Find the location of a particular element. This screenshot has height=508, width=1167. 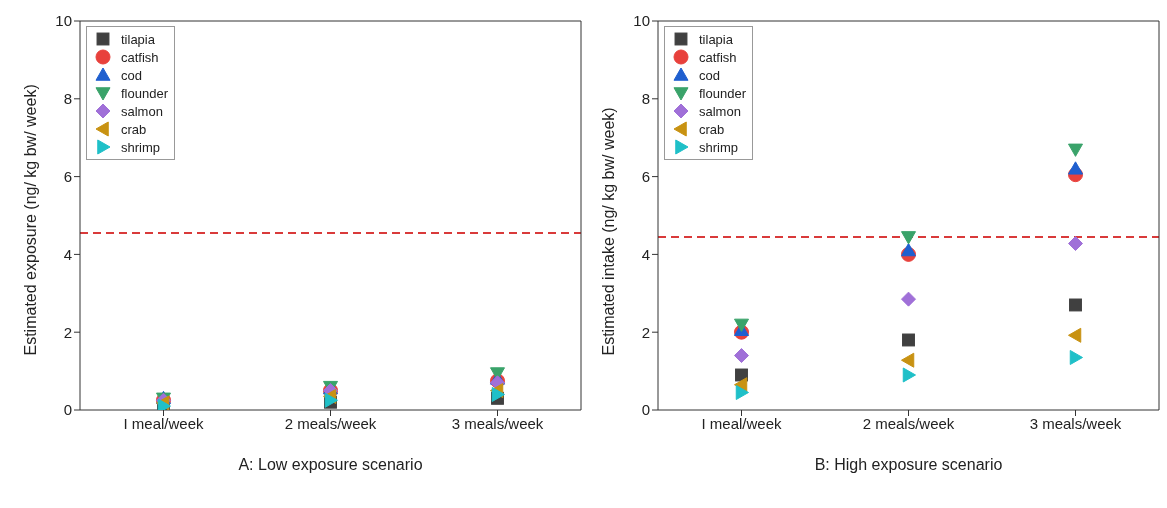

x-axis-title: B: High exposure scenario is located at coordinates (908, 464).